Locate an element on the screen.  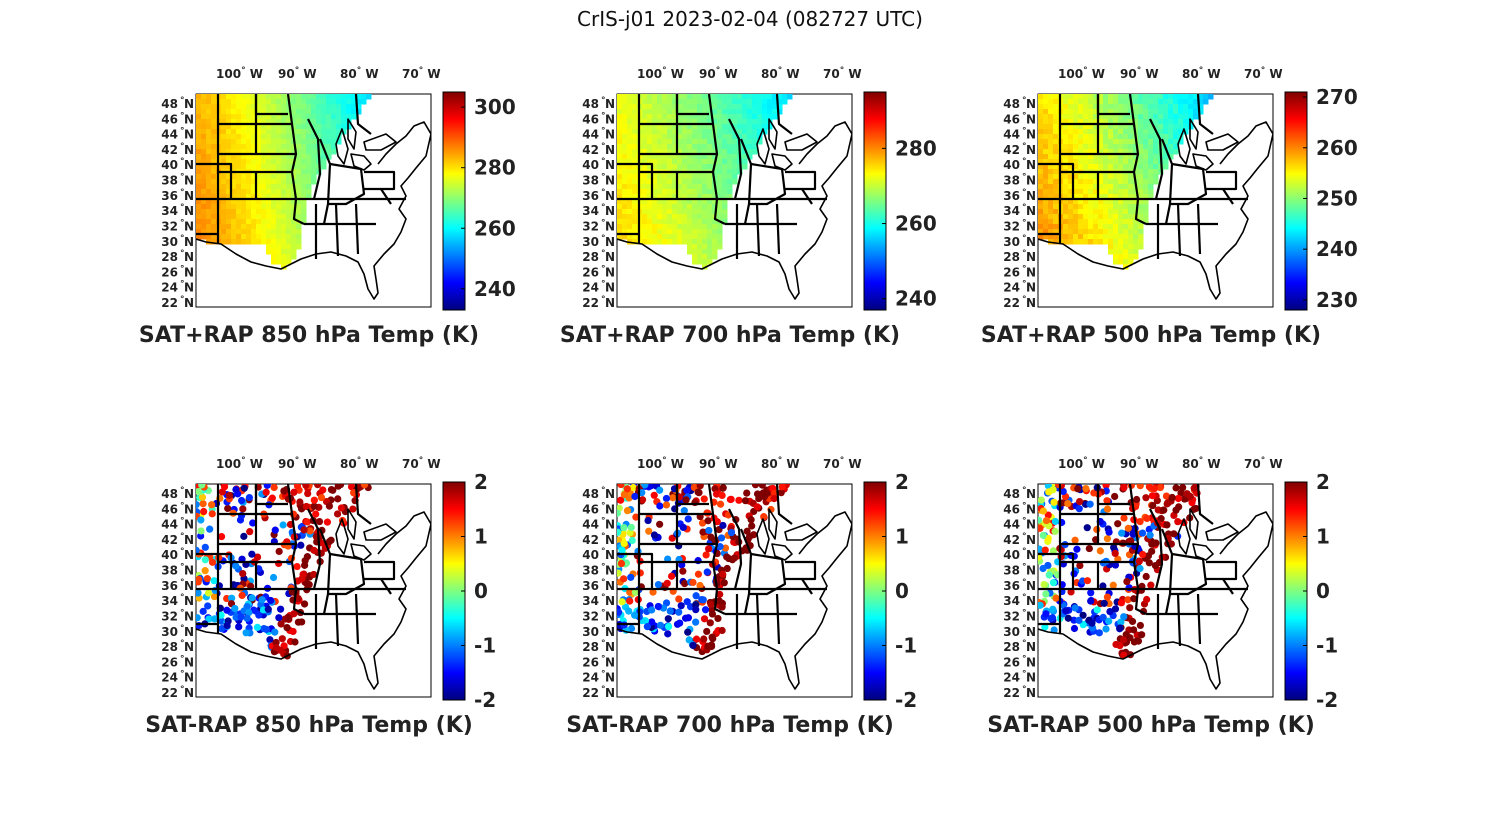
lat-tick-label: 46 is located at coordinates (590, 509).